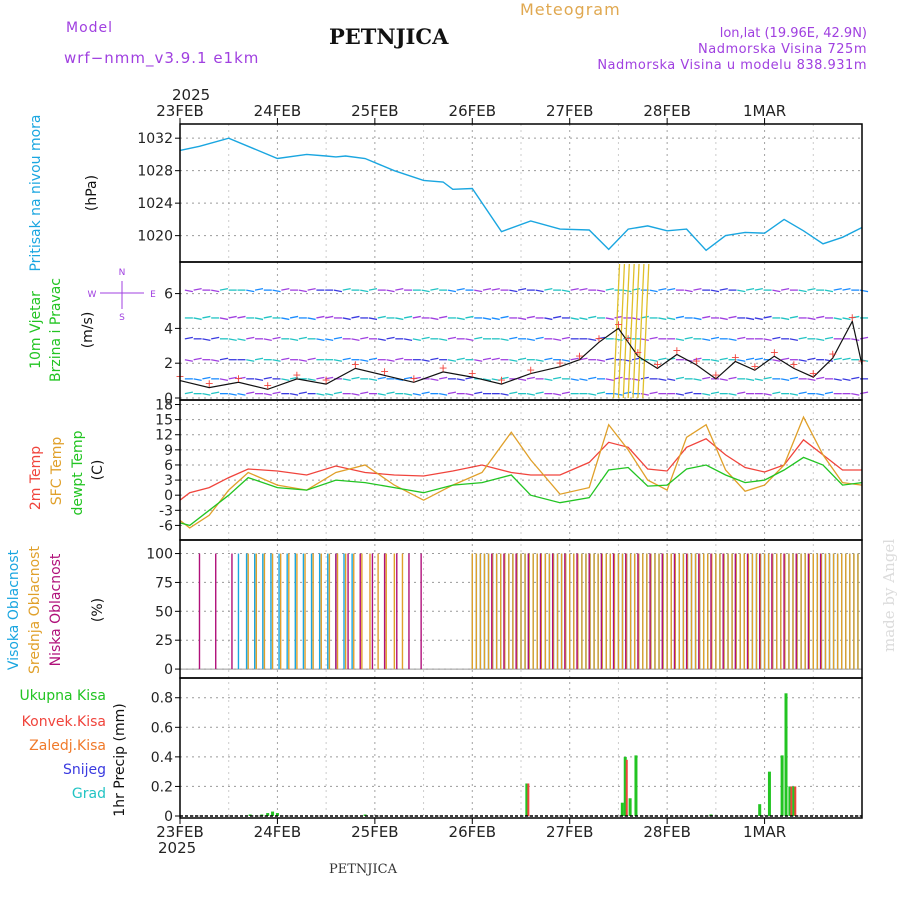 The image size is (900, 900). What do you see at coordinates (782, 49) in the screenshot?
I see `elevation-info: Nadmorska Visina 725m` at bounding box center [782, 49].